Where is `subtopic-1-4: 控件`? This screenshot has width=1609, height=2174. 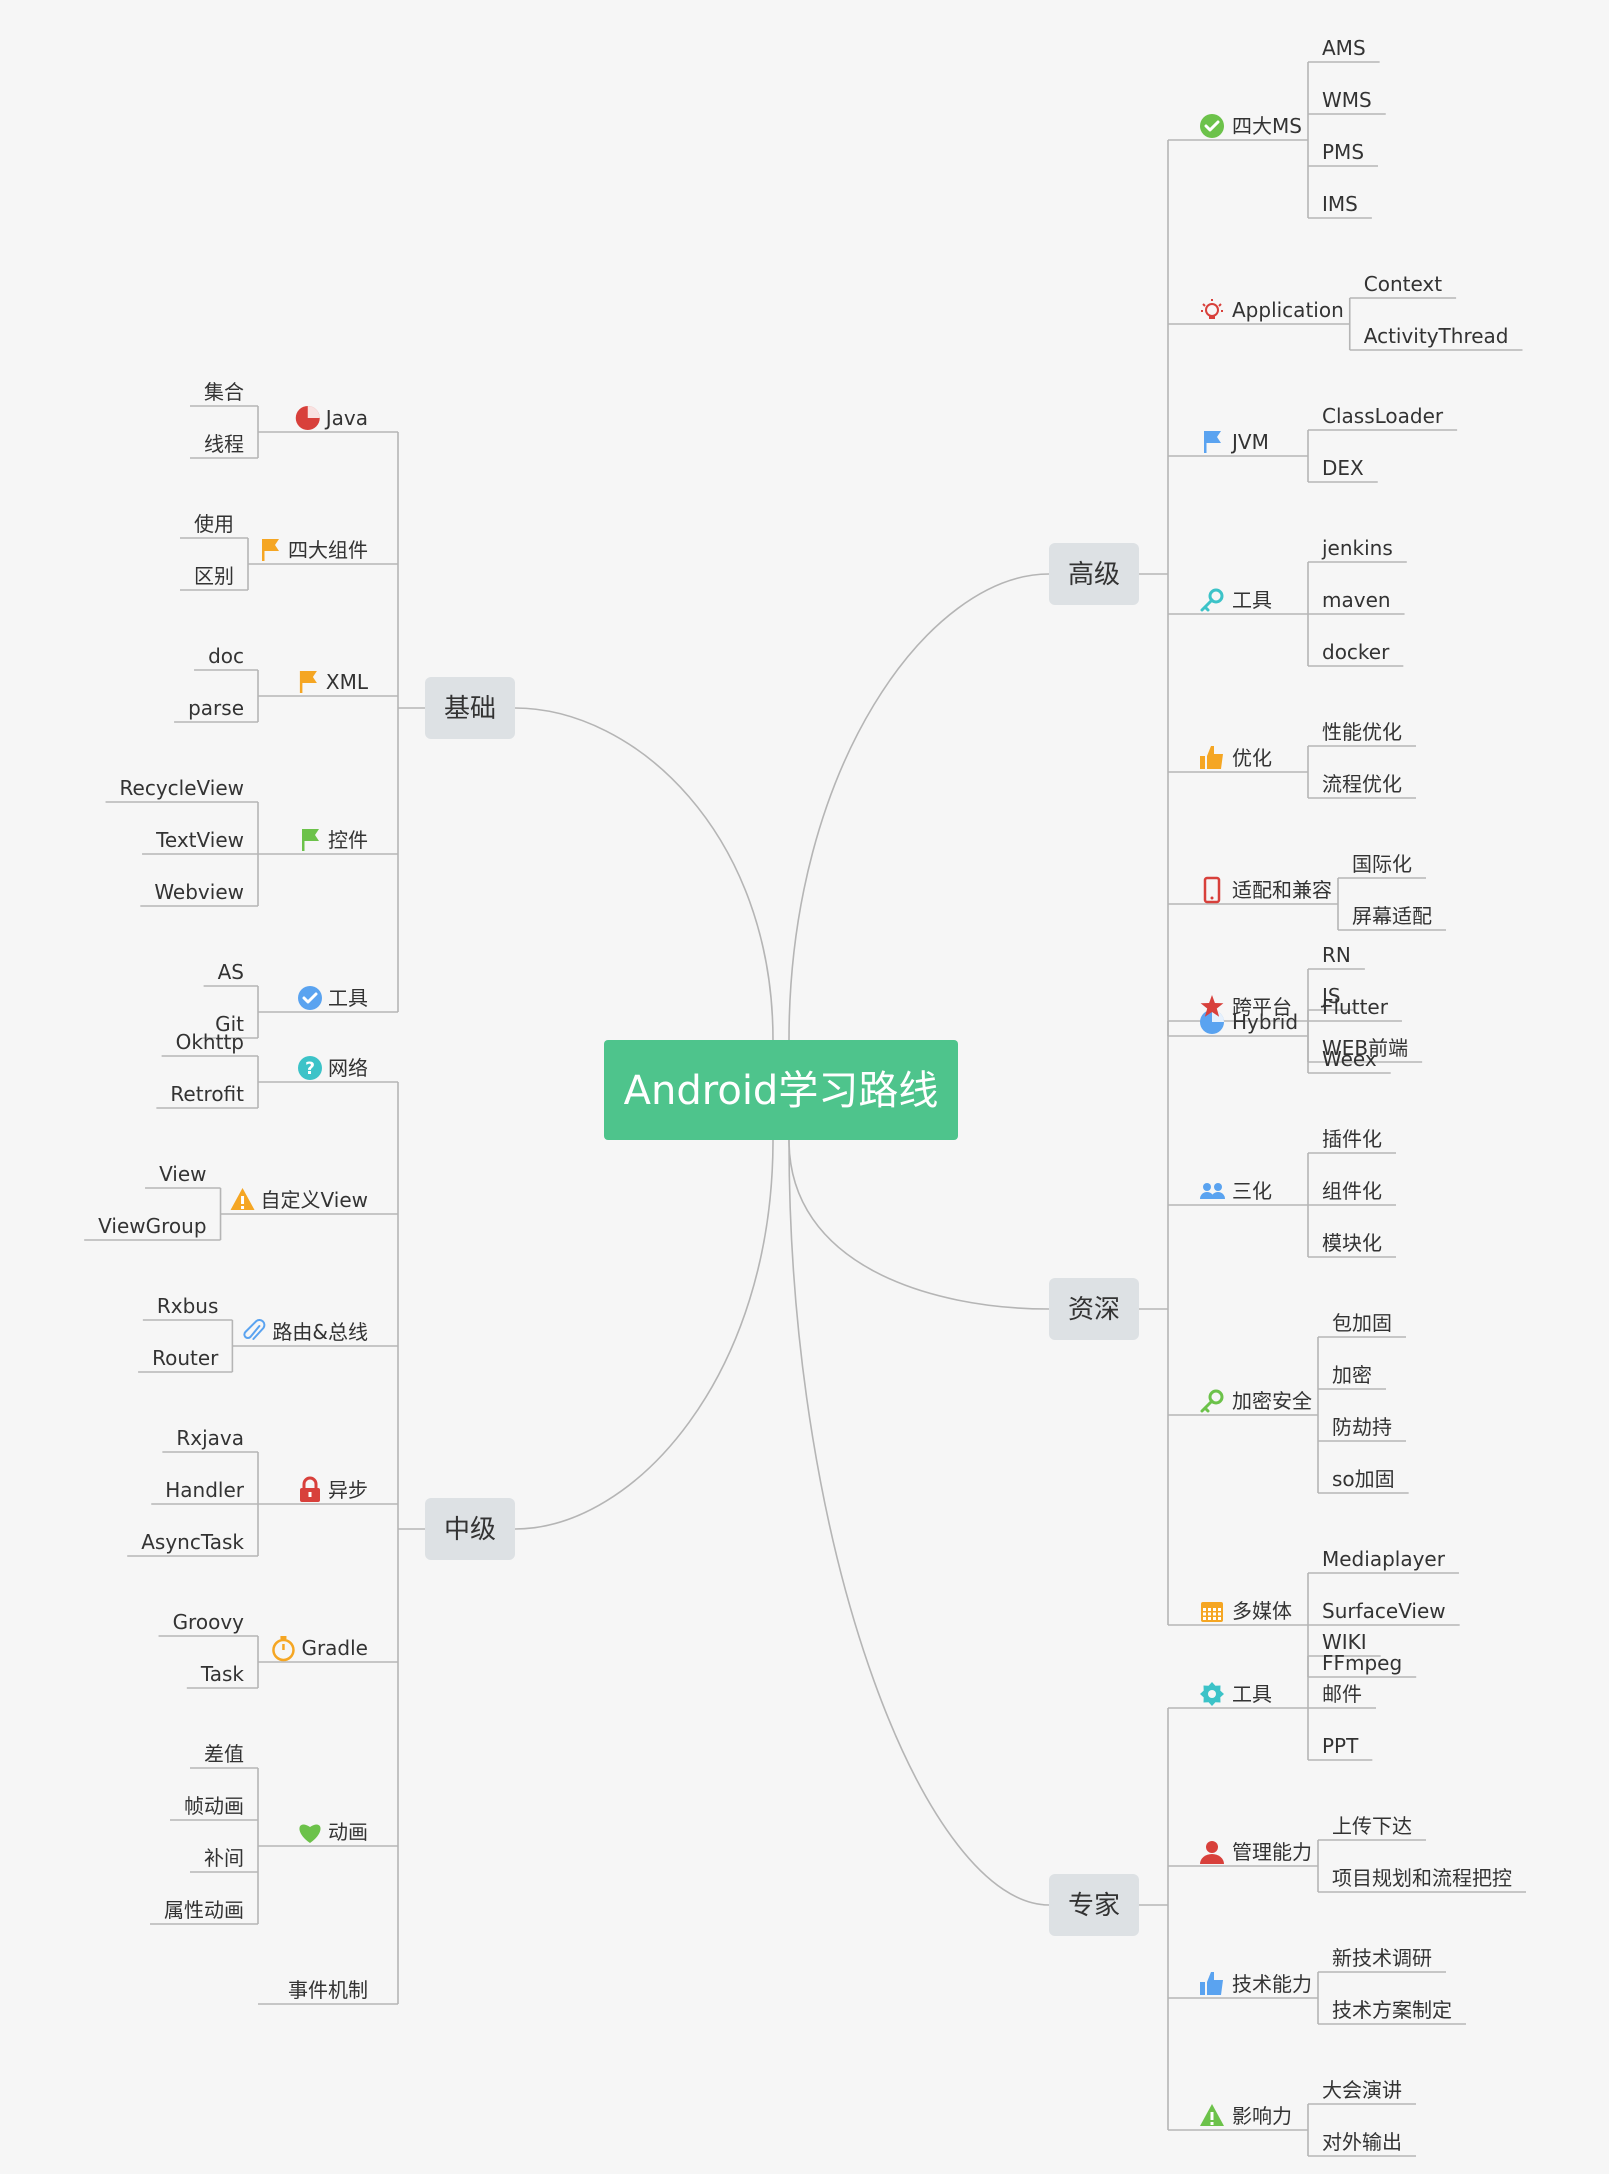
subtopic-1-4: 控件 is located at coordinates (335, 840).